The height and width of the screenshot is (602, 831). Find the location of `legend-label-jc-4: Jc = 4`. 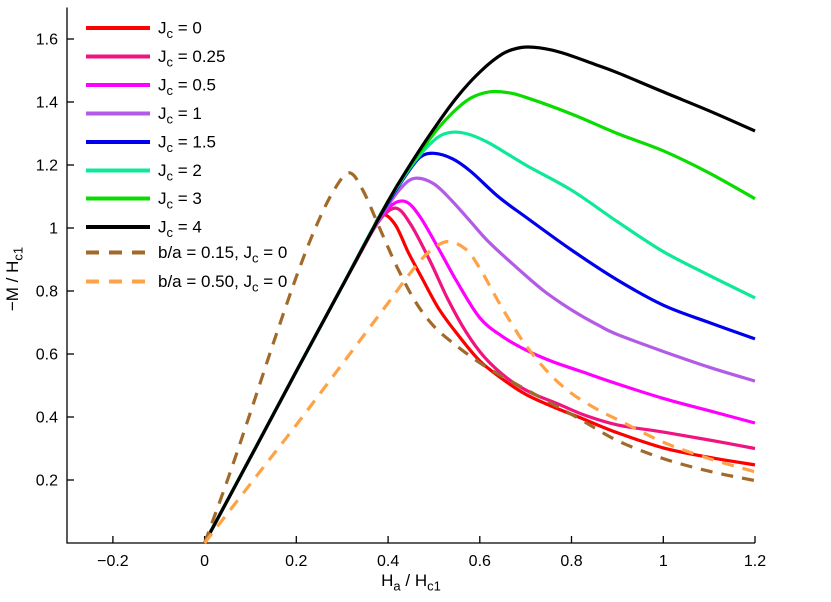

legend-label-jc-4: Jc = 4 is located at coordinates (180, 229).